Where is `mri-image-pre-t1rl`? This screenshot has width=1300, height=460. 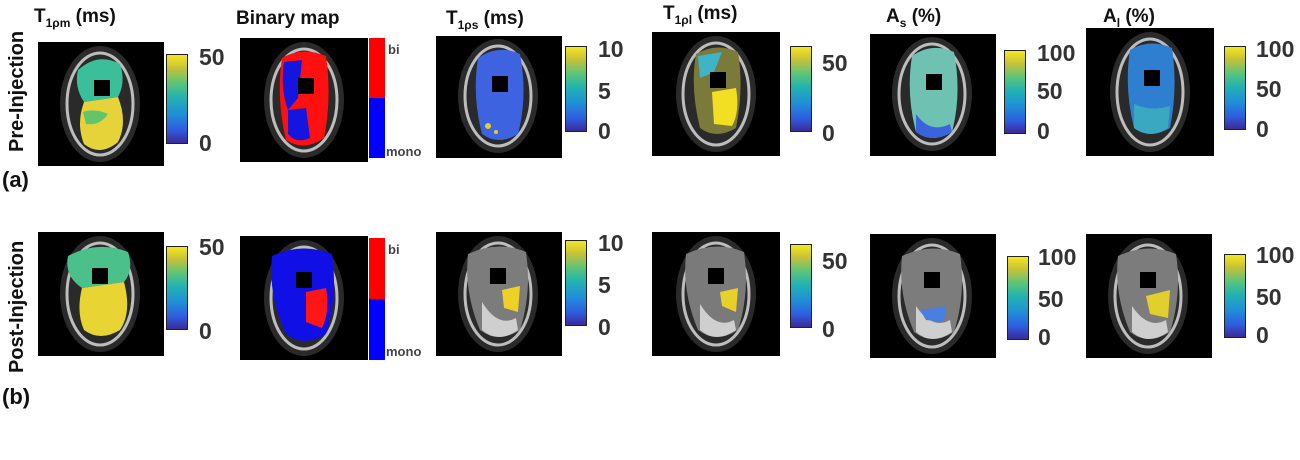 mri-image-pre-t1rl is located at coordinates (716, 94).